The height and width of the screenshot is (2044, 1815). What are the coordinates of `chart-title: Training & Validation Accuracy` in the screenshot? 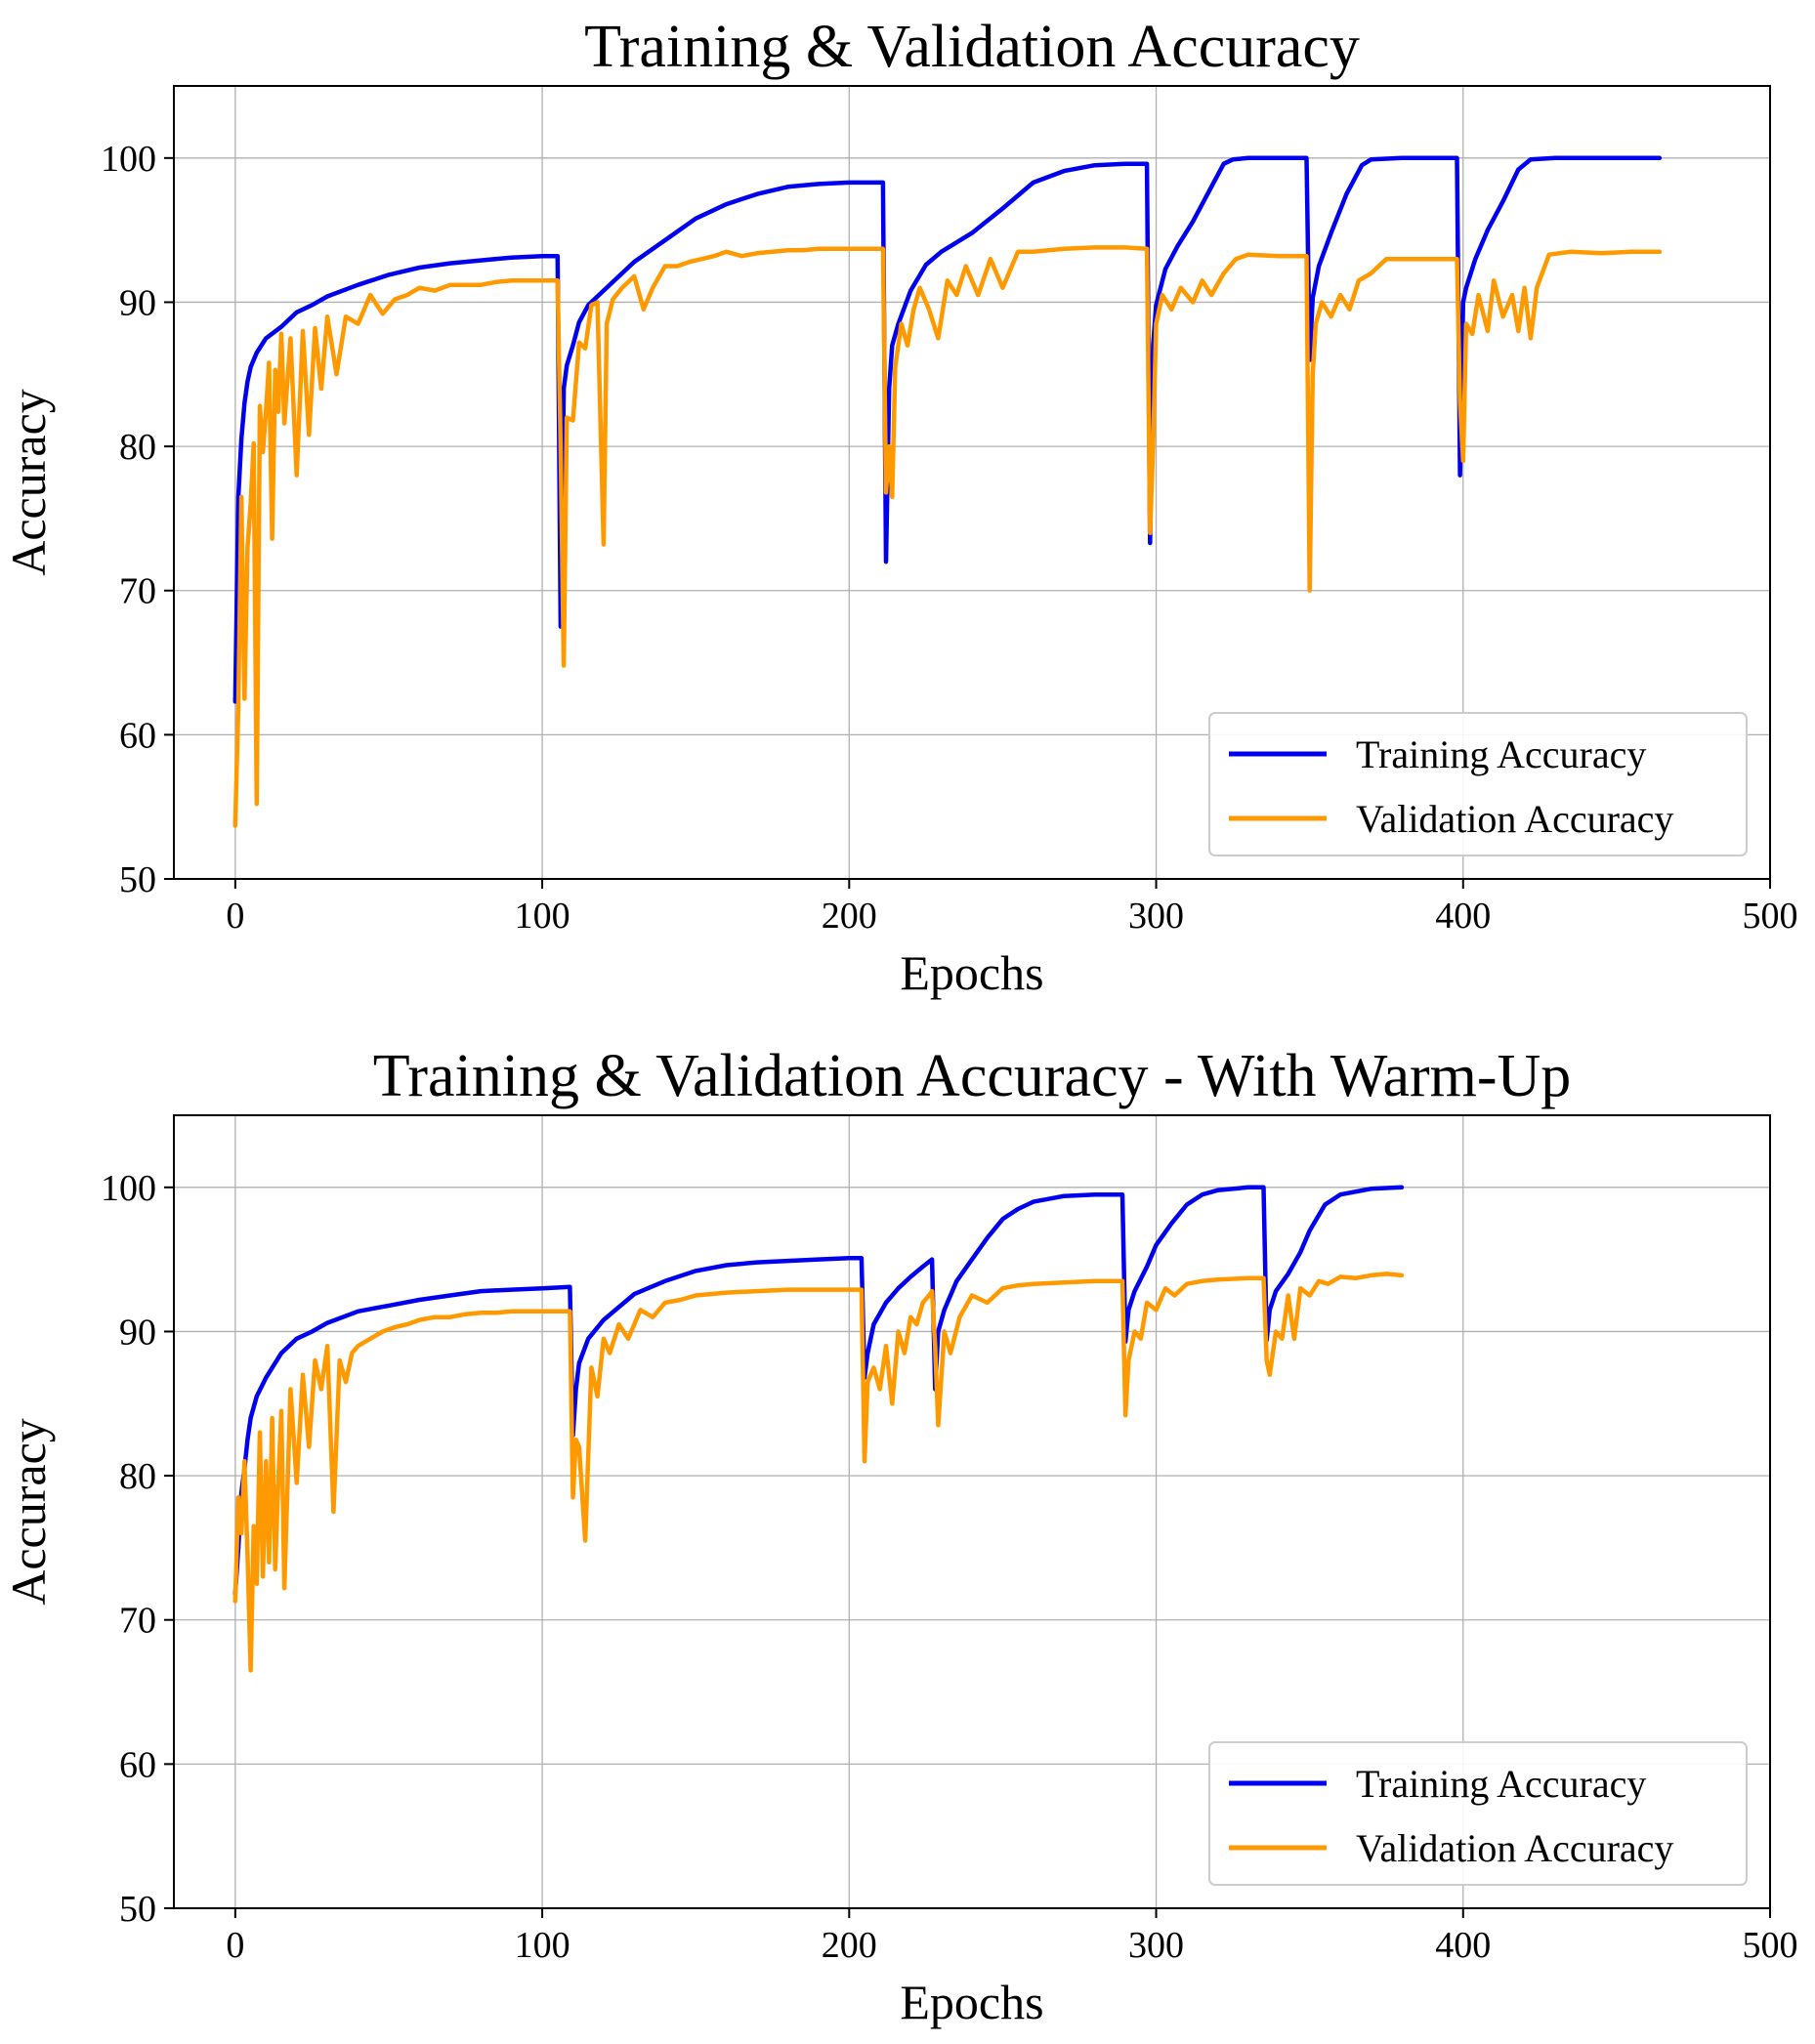 It's located at (972, 47).